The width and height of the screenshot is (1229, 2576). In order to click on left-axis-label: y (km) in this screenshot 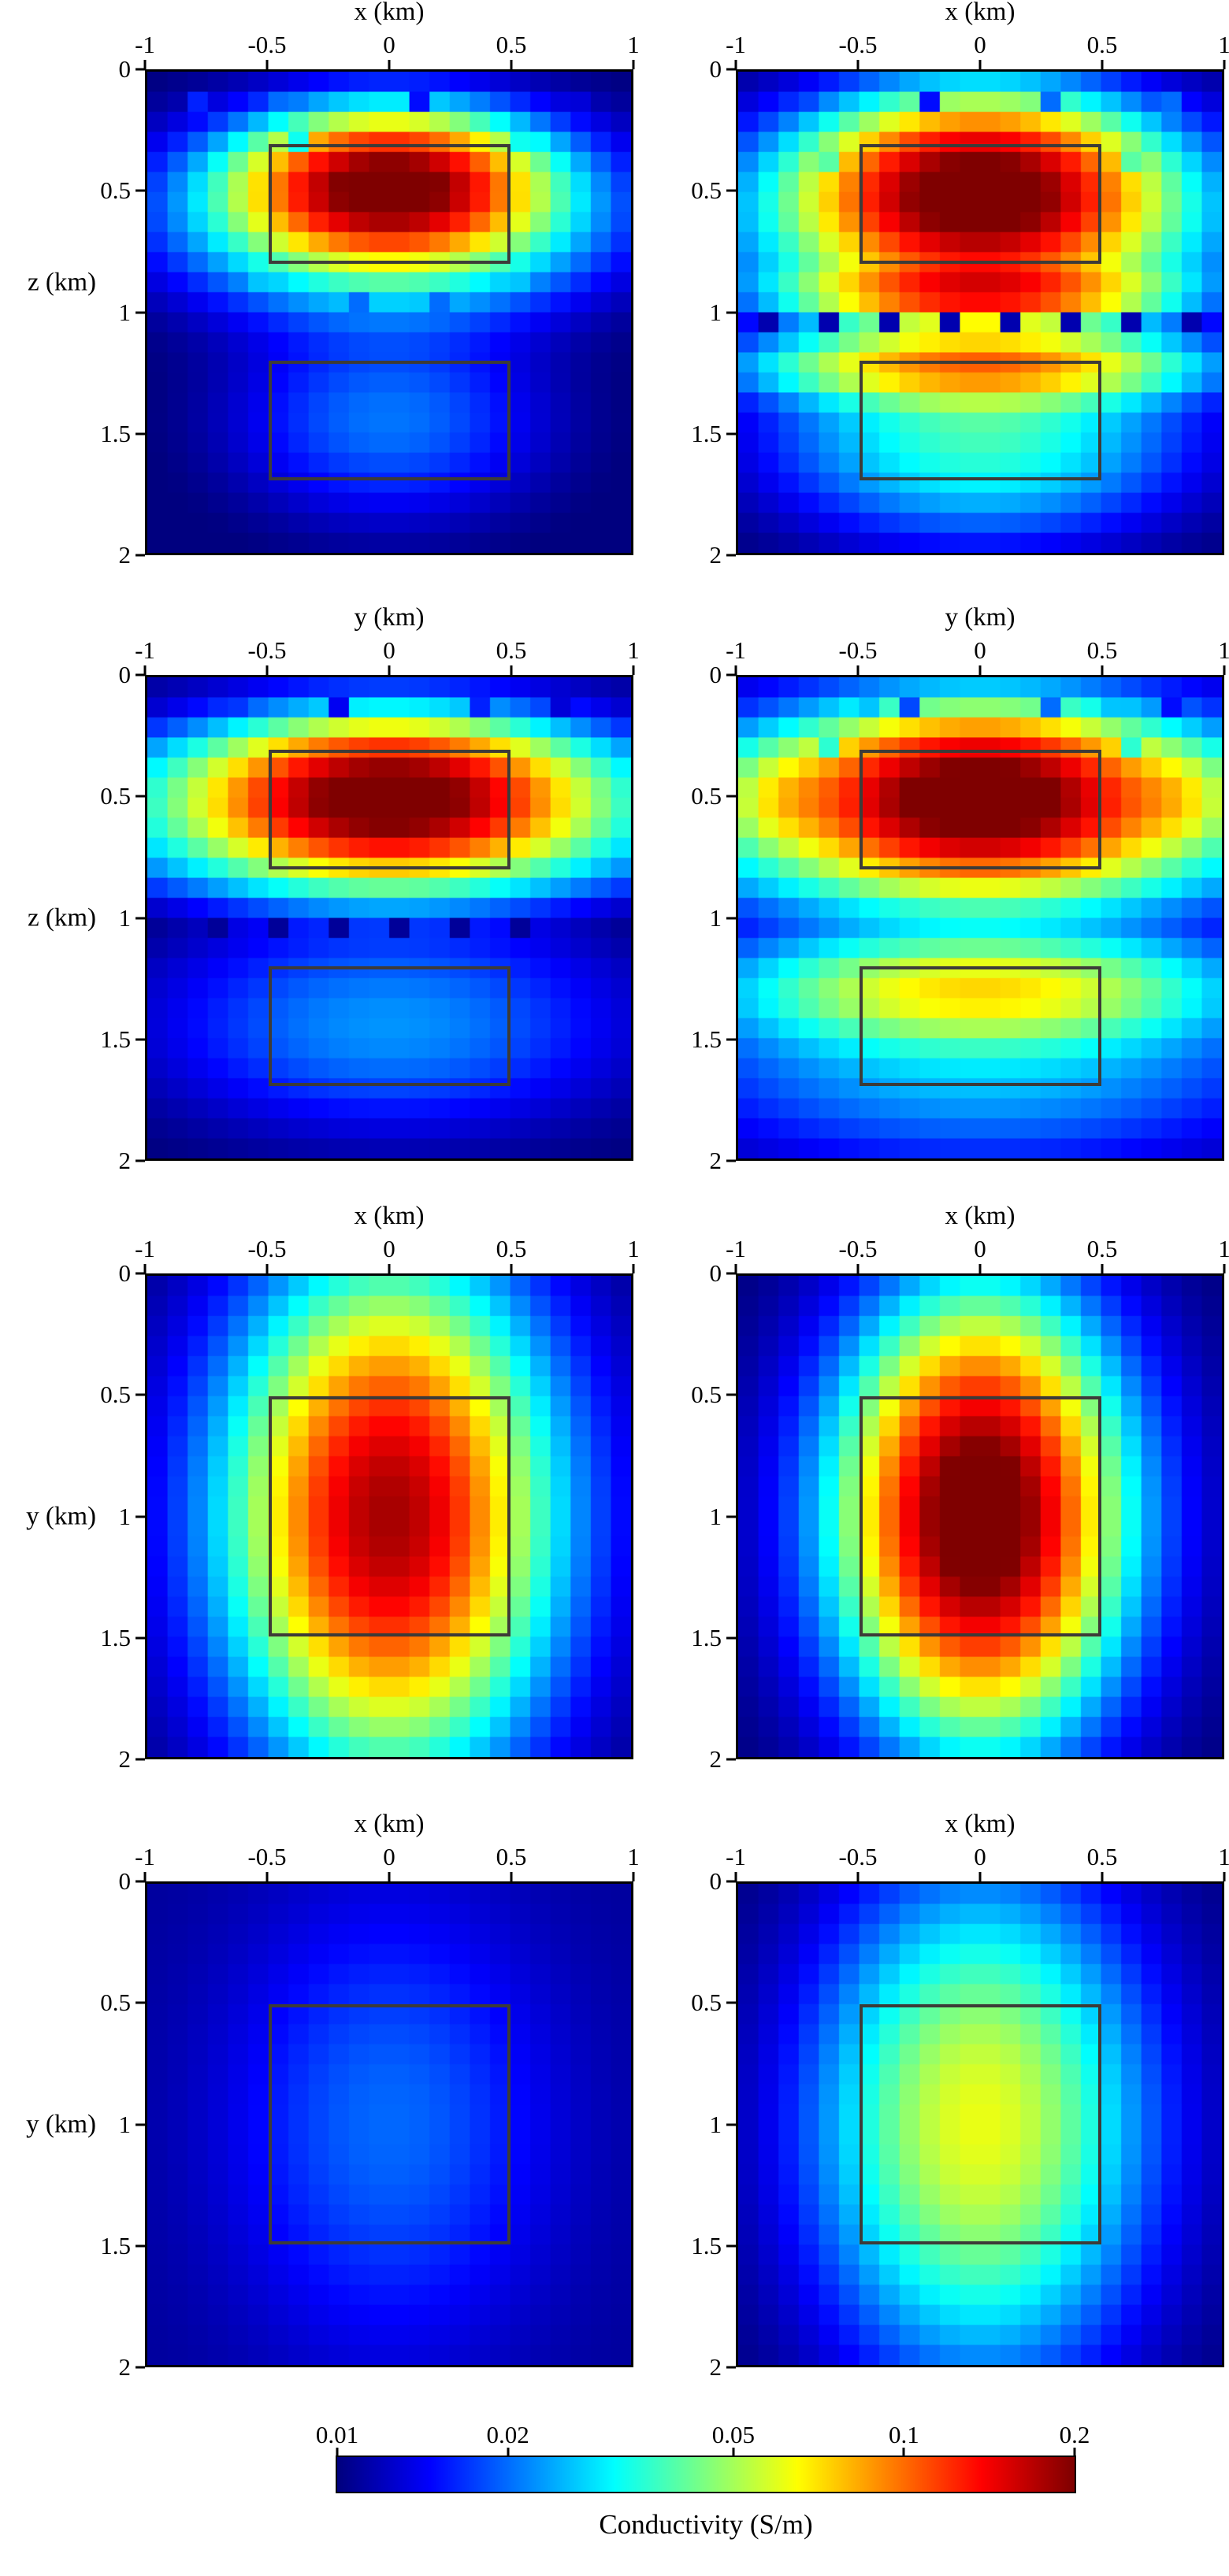, I will do `click(61, 2124)`.